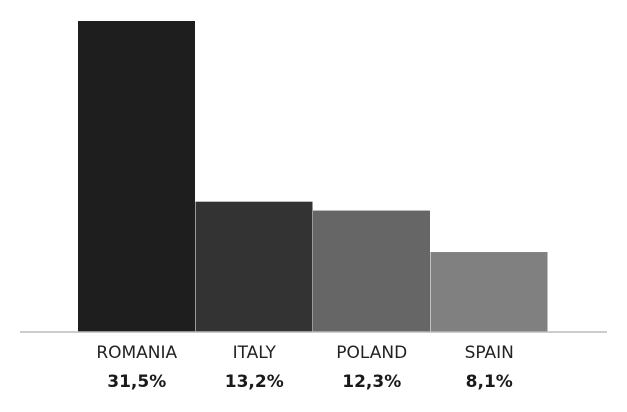 Image resolution: width=627 pixels, height=412 pixels. Describe the element at coordinates (254, 382) in the screenshot. I see `value-label-italy: 13,2%` at that location.